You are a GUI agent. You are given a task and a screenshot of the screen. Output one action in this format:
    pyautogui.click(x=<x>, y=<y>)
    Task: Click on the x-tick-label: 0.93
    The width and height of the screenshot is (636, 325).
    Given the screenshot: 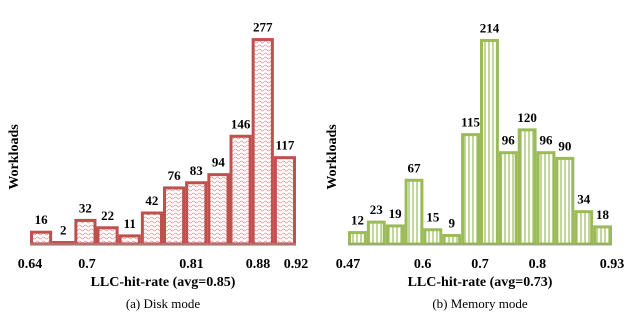 What is the action you would take?
    pyautogui.click(x=612, y=264)
    